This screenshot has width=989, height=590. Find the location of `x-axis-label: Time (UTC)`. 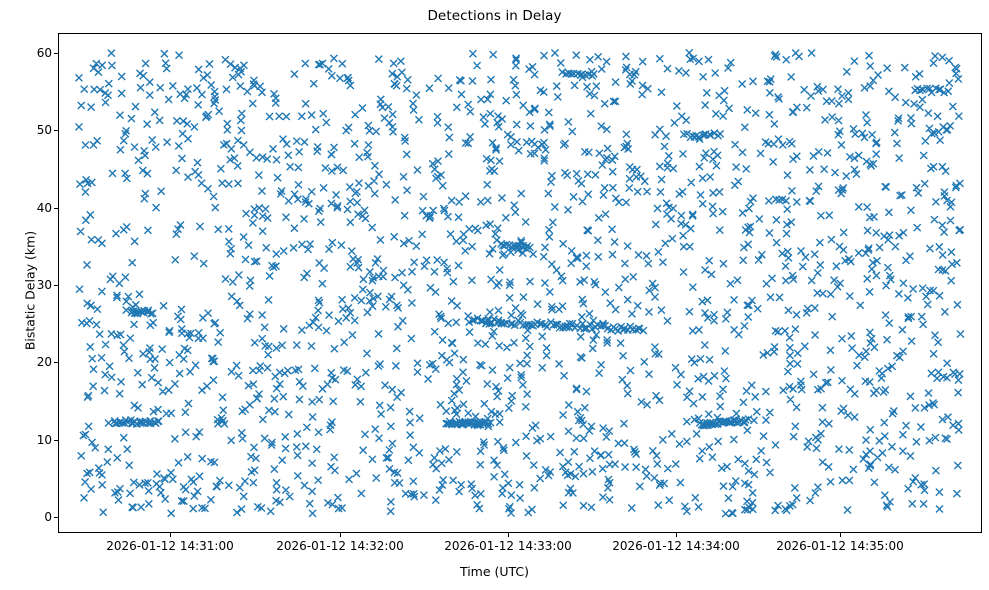

x-axis-label: Time (UTC) is located at coordinates (494, 571).